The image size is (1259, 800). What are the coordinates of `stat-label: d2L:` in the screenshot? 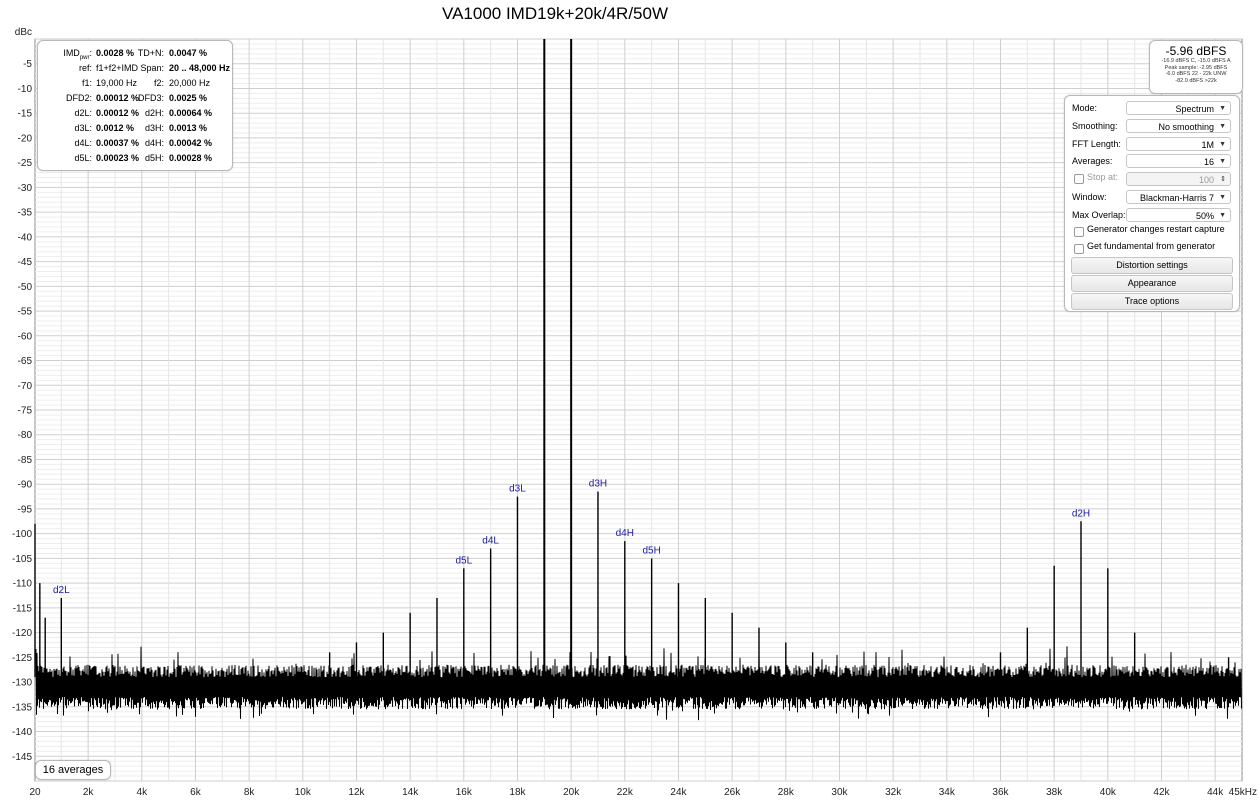 It's located at (83, 113).